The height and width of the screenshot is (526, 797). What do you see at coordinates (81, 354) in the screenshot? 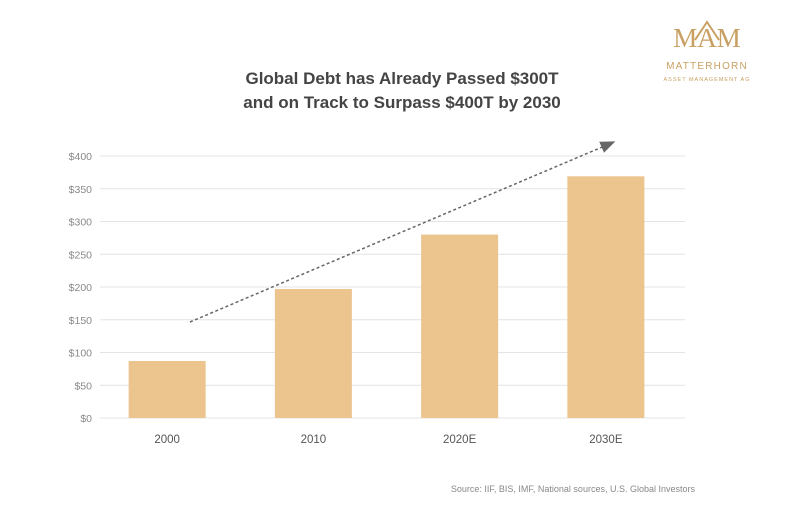
I see `y-tick-label: $100` at bounding box center [81, 354].